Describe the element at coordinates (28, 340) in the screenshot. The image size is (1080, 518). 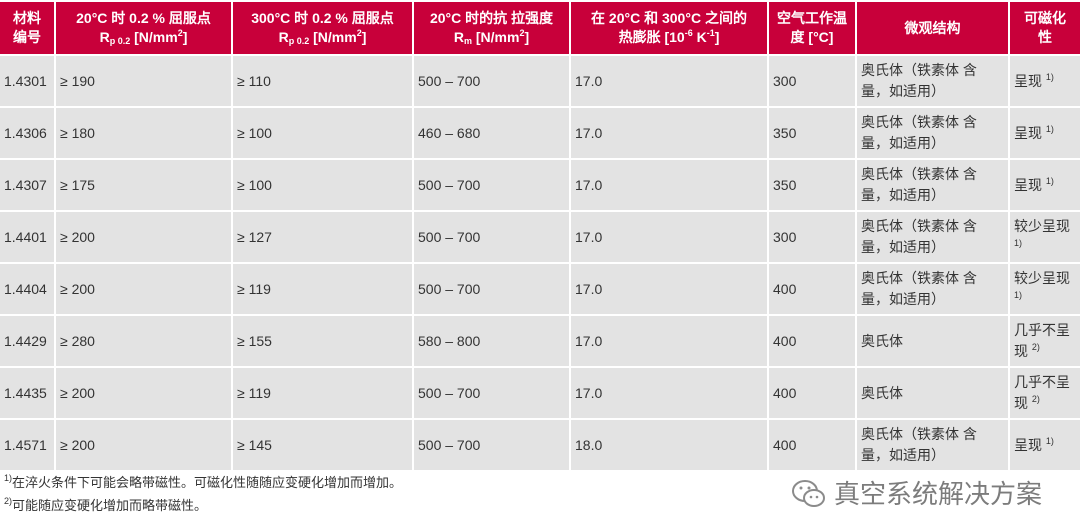
I see `cell-id: 1.4429` at that location.